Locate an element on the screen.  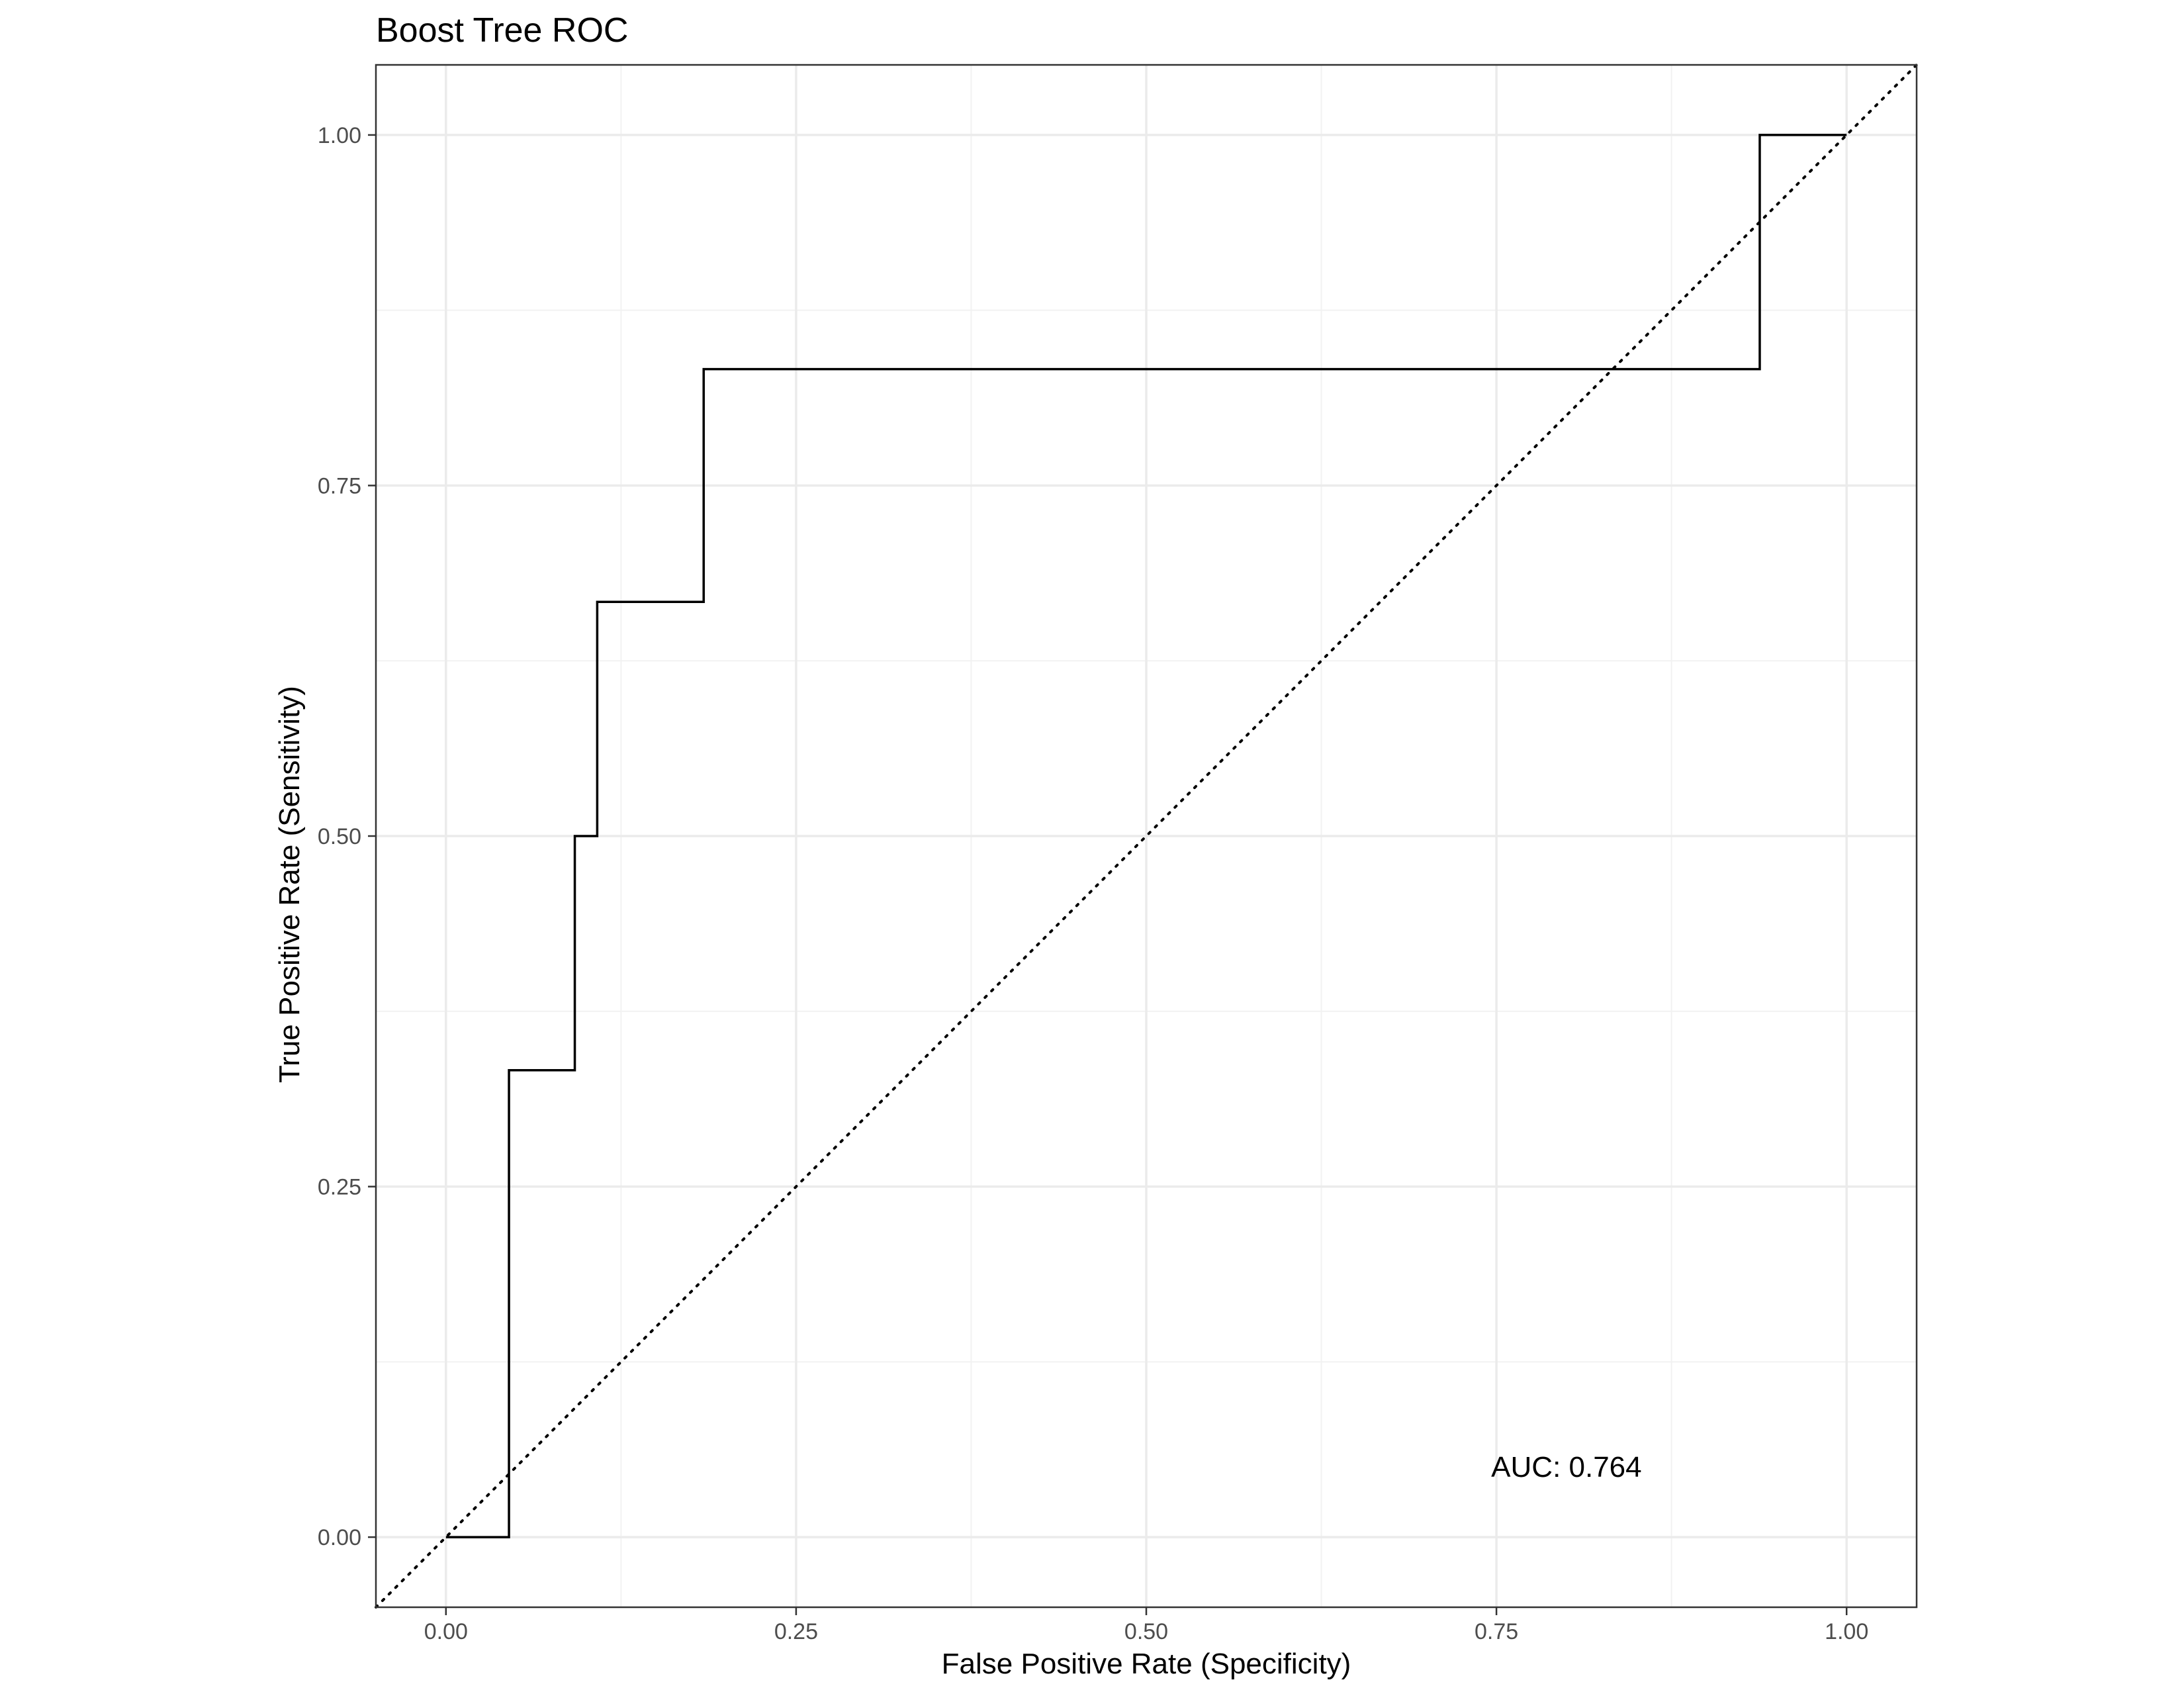
x-axis-label: False Positive Rate (Specificity) is located at coordinates (1146, 1664).